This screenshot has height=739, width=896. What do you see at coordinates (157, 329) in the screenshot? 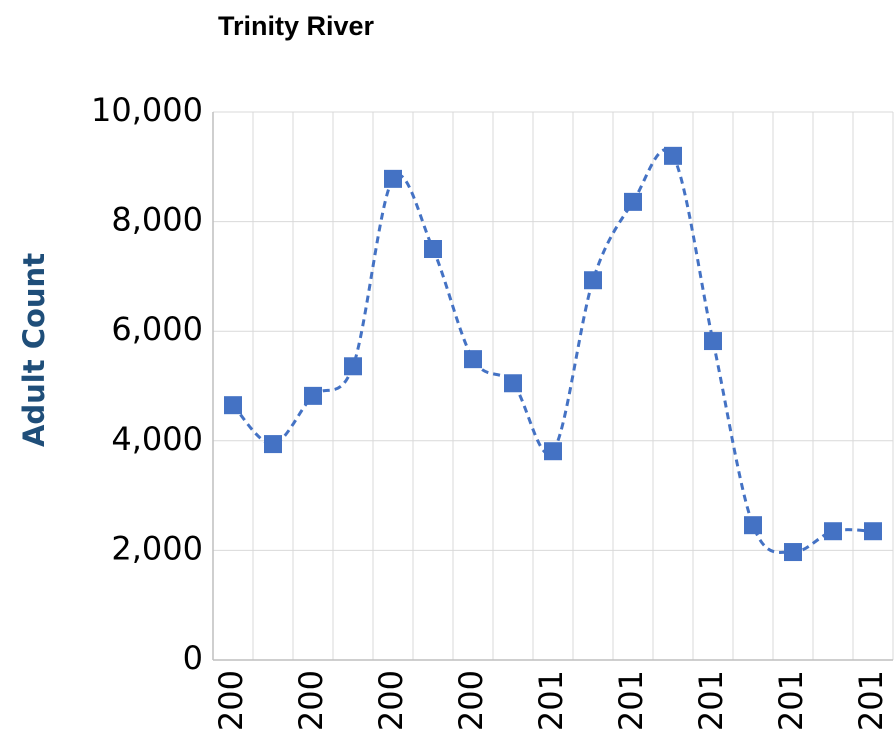
I see `y-tick-label: 6,000` at bounding box center [157, 329].